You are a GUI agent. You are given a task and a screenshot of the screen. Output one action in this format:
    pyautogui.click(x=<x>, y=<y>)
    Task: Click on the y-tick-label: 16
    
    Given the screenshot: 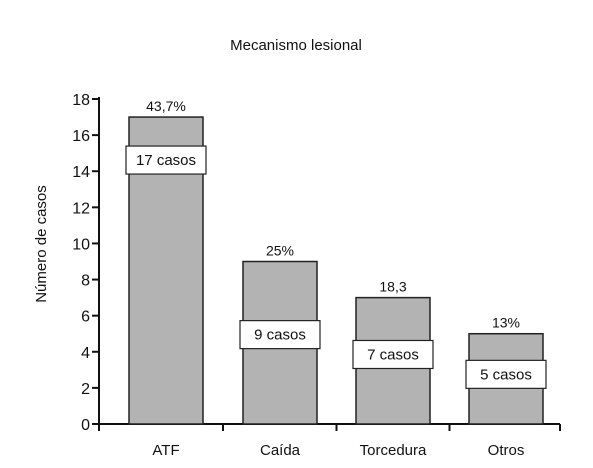 What is the action you would take?
    pyautogui.click(x=81, y=136)
    